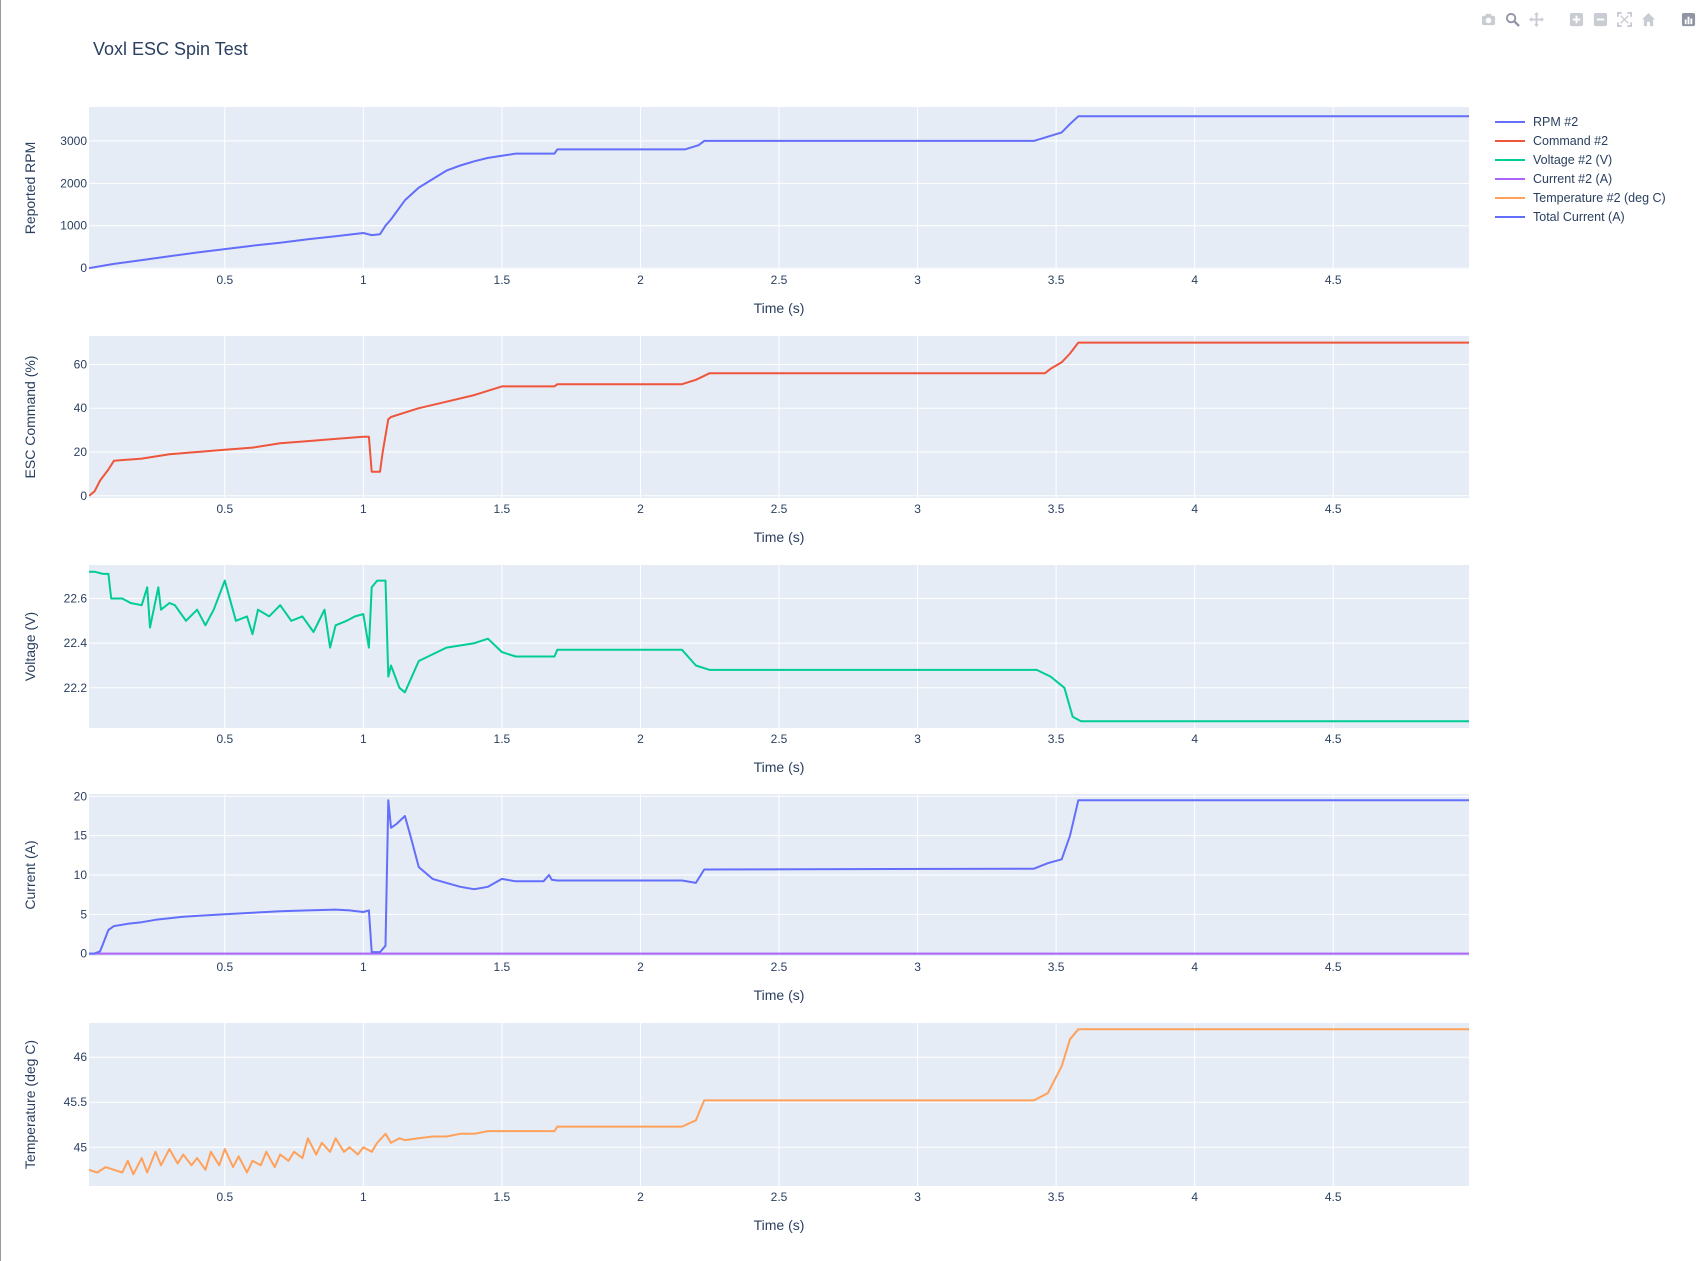 Image resolution: width=1703 pixels, height=1261 pixels. What do you see at coordinates (170, 49) in the screenshot?
I see `chart-title: Voxl ESC Spin Test` at bounding box center [170, 49].